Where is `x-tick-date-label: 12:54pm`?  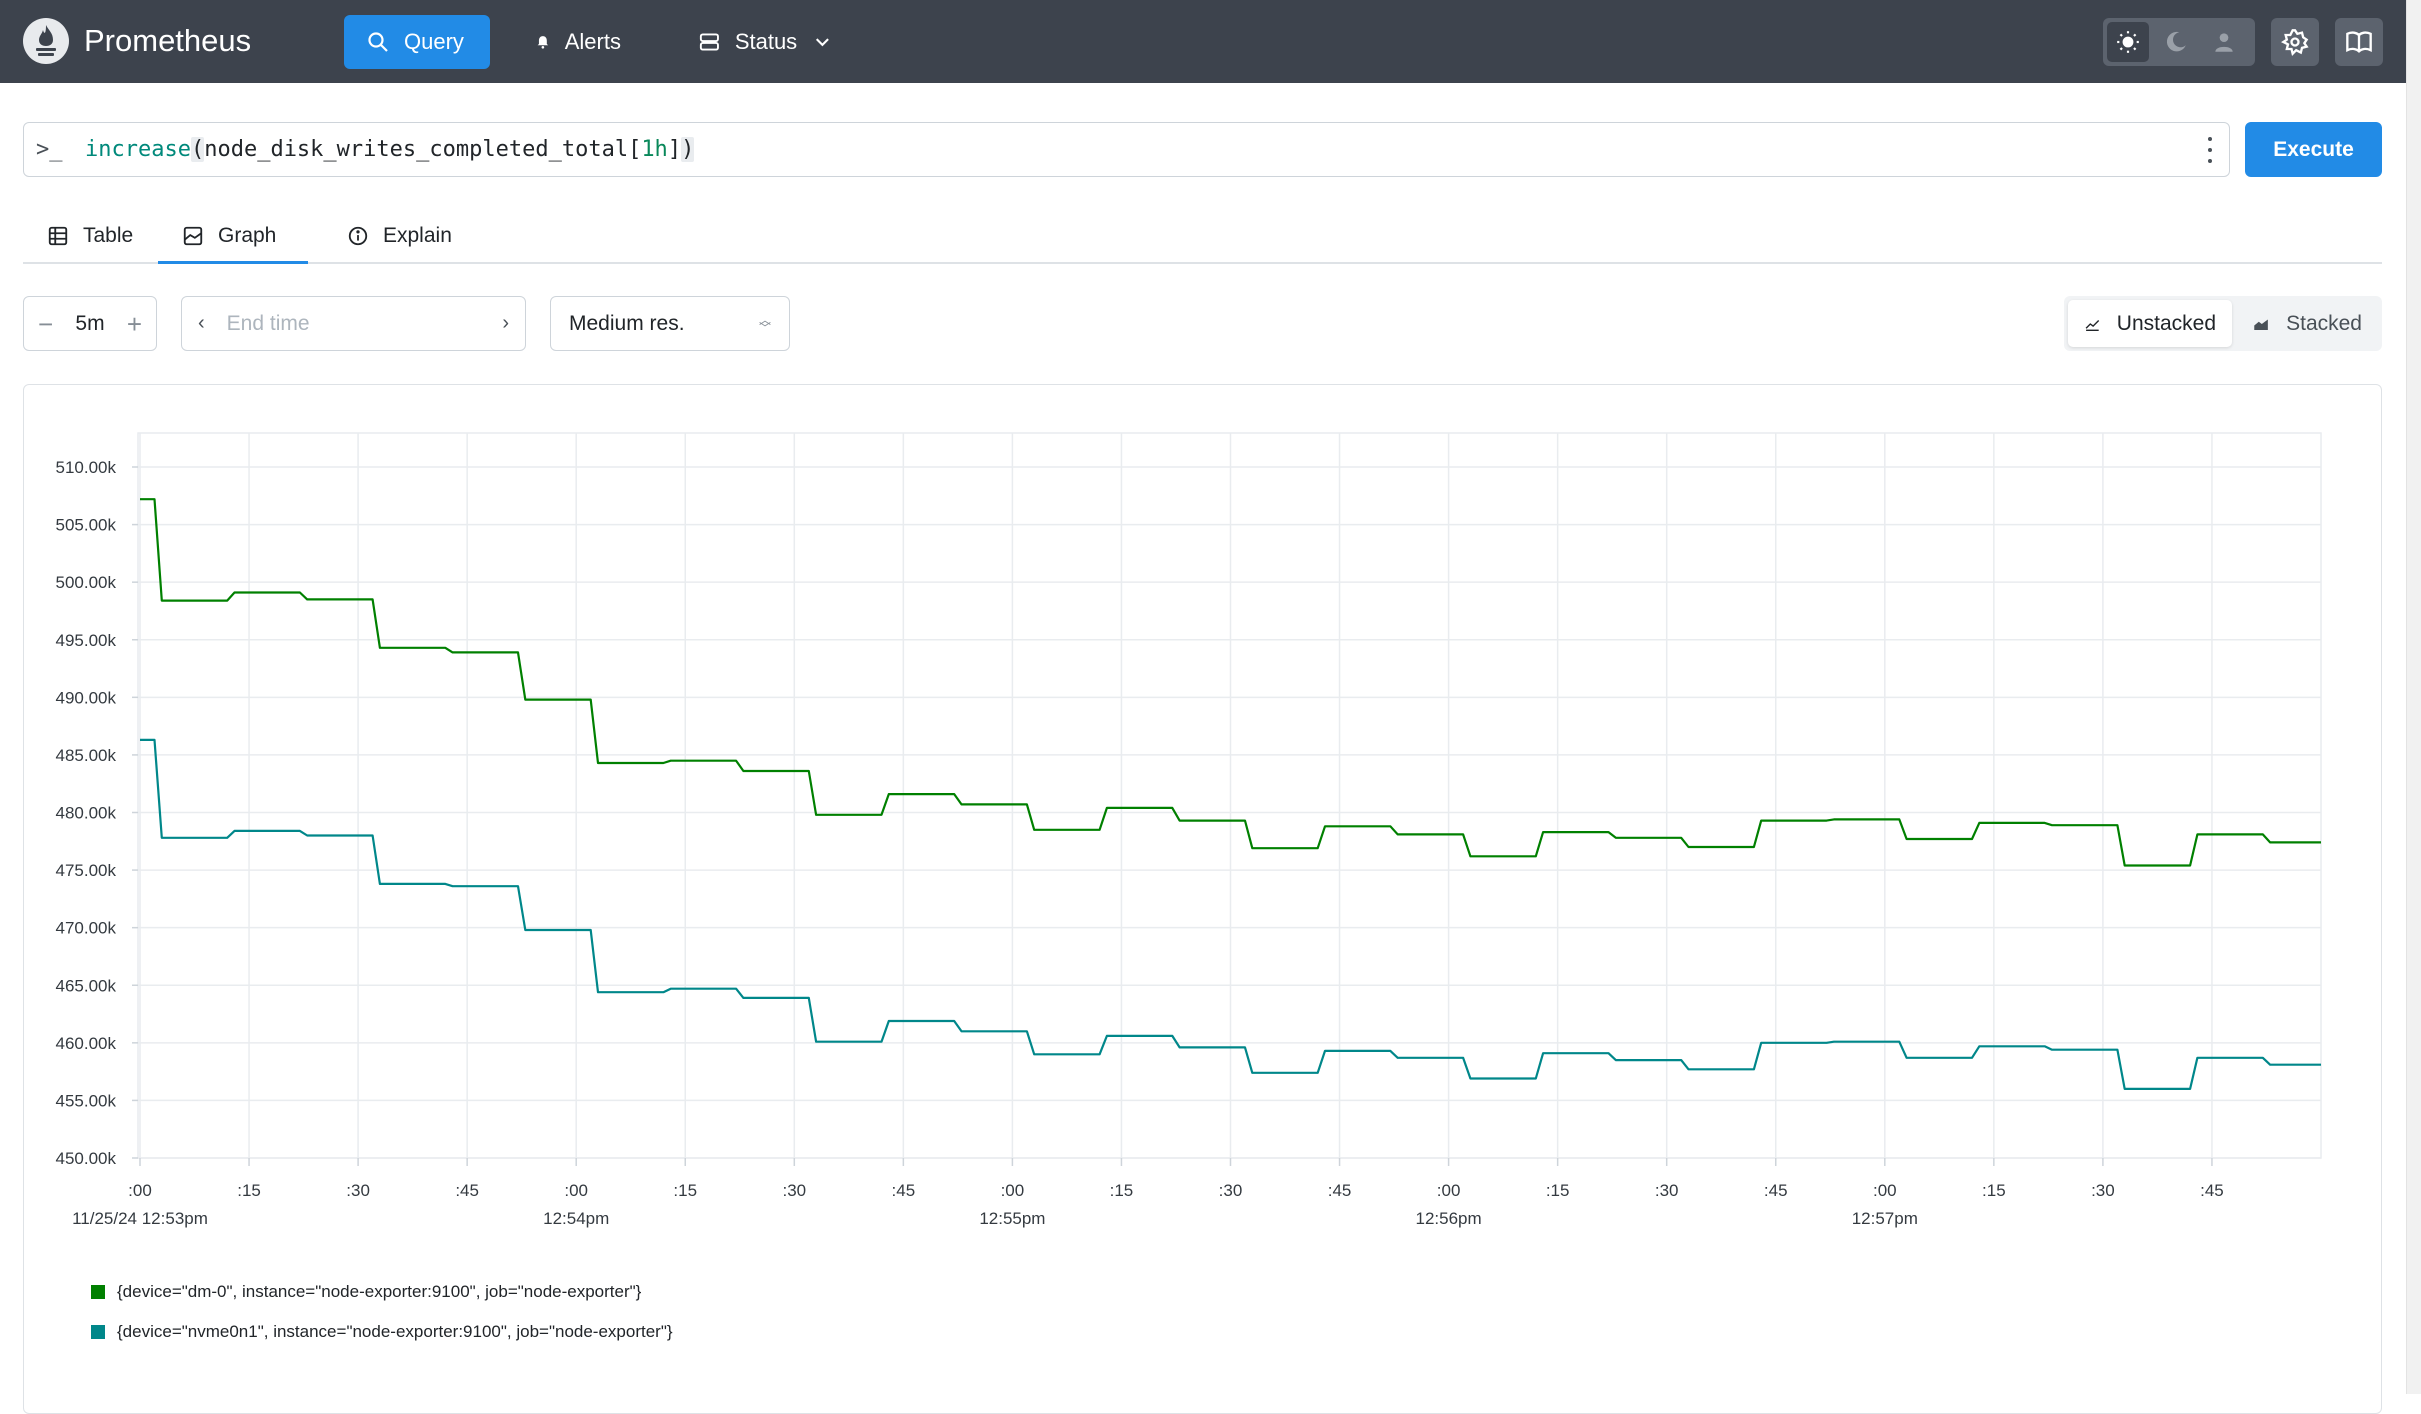 x-tick-date-label: 12:54pm is located at coordinates (576, 1218).